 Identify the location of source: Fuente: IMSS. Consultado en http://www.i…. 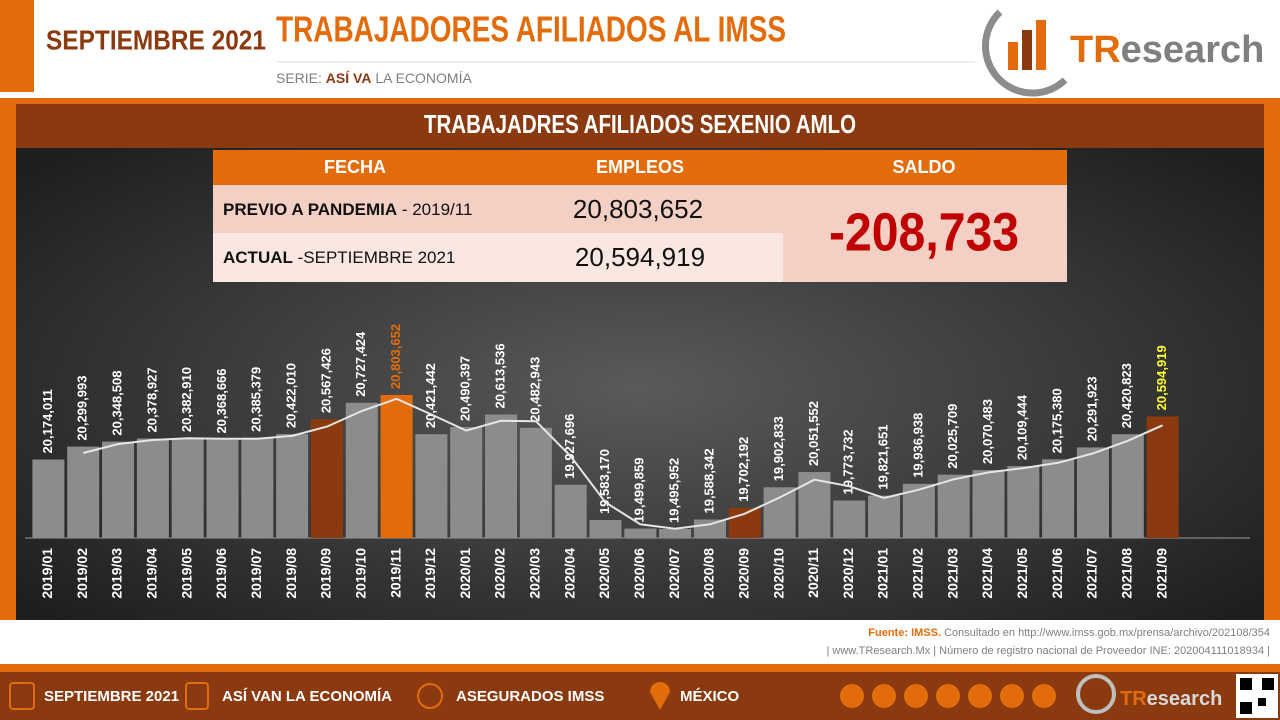
(1069, 633).